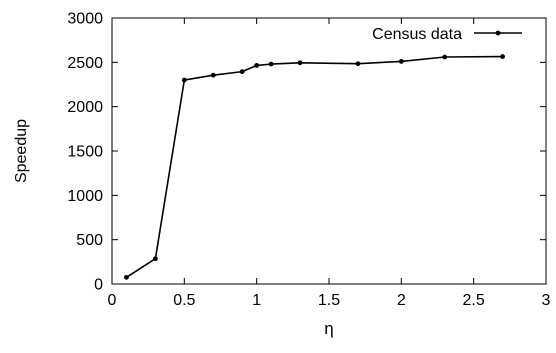  Describe the element at coordinates (112, 300) in the screenshot. I see `x-tick-label: 0` at that location.